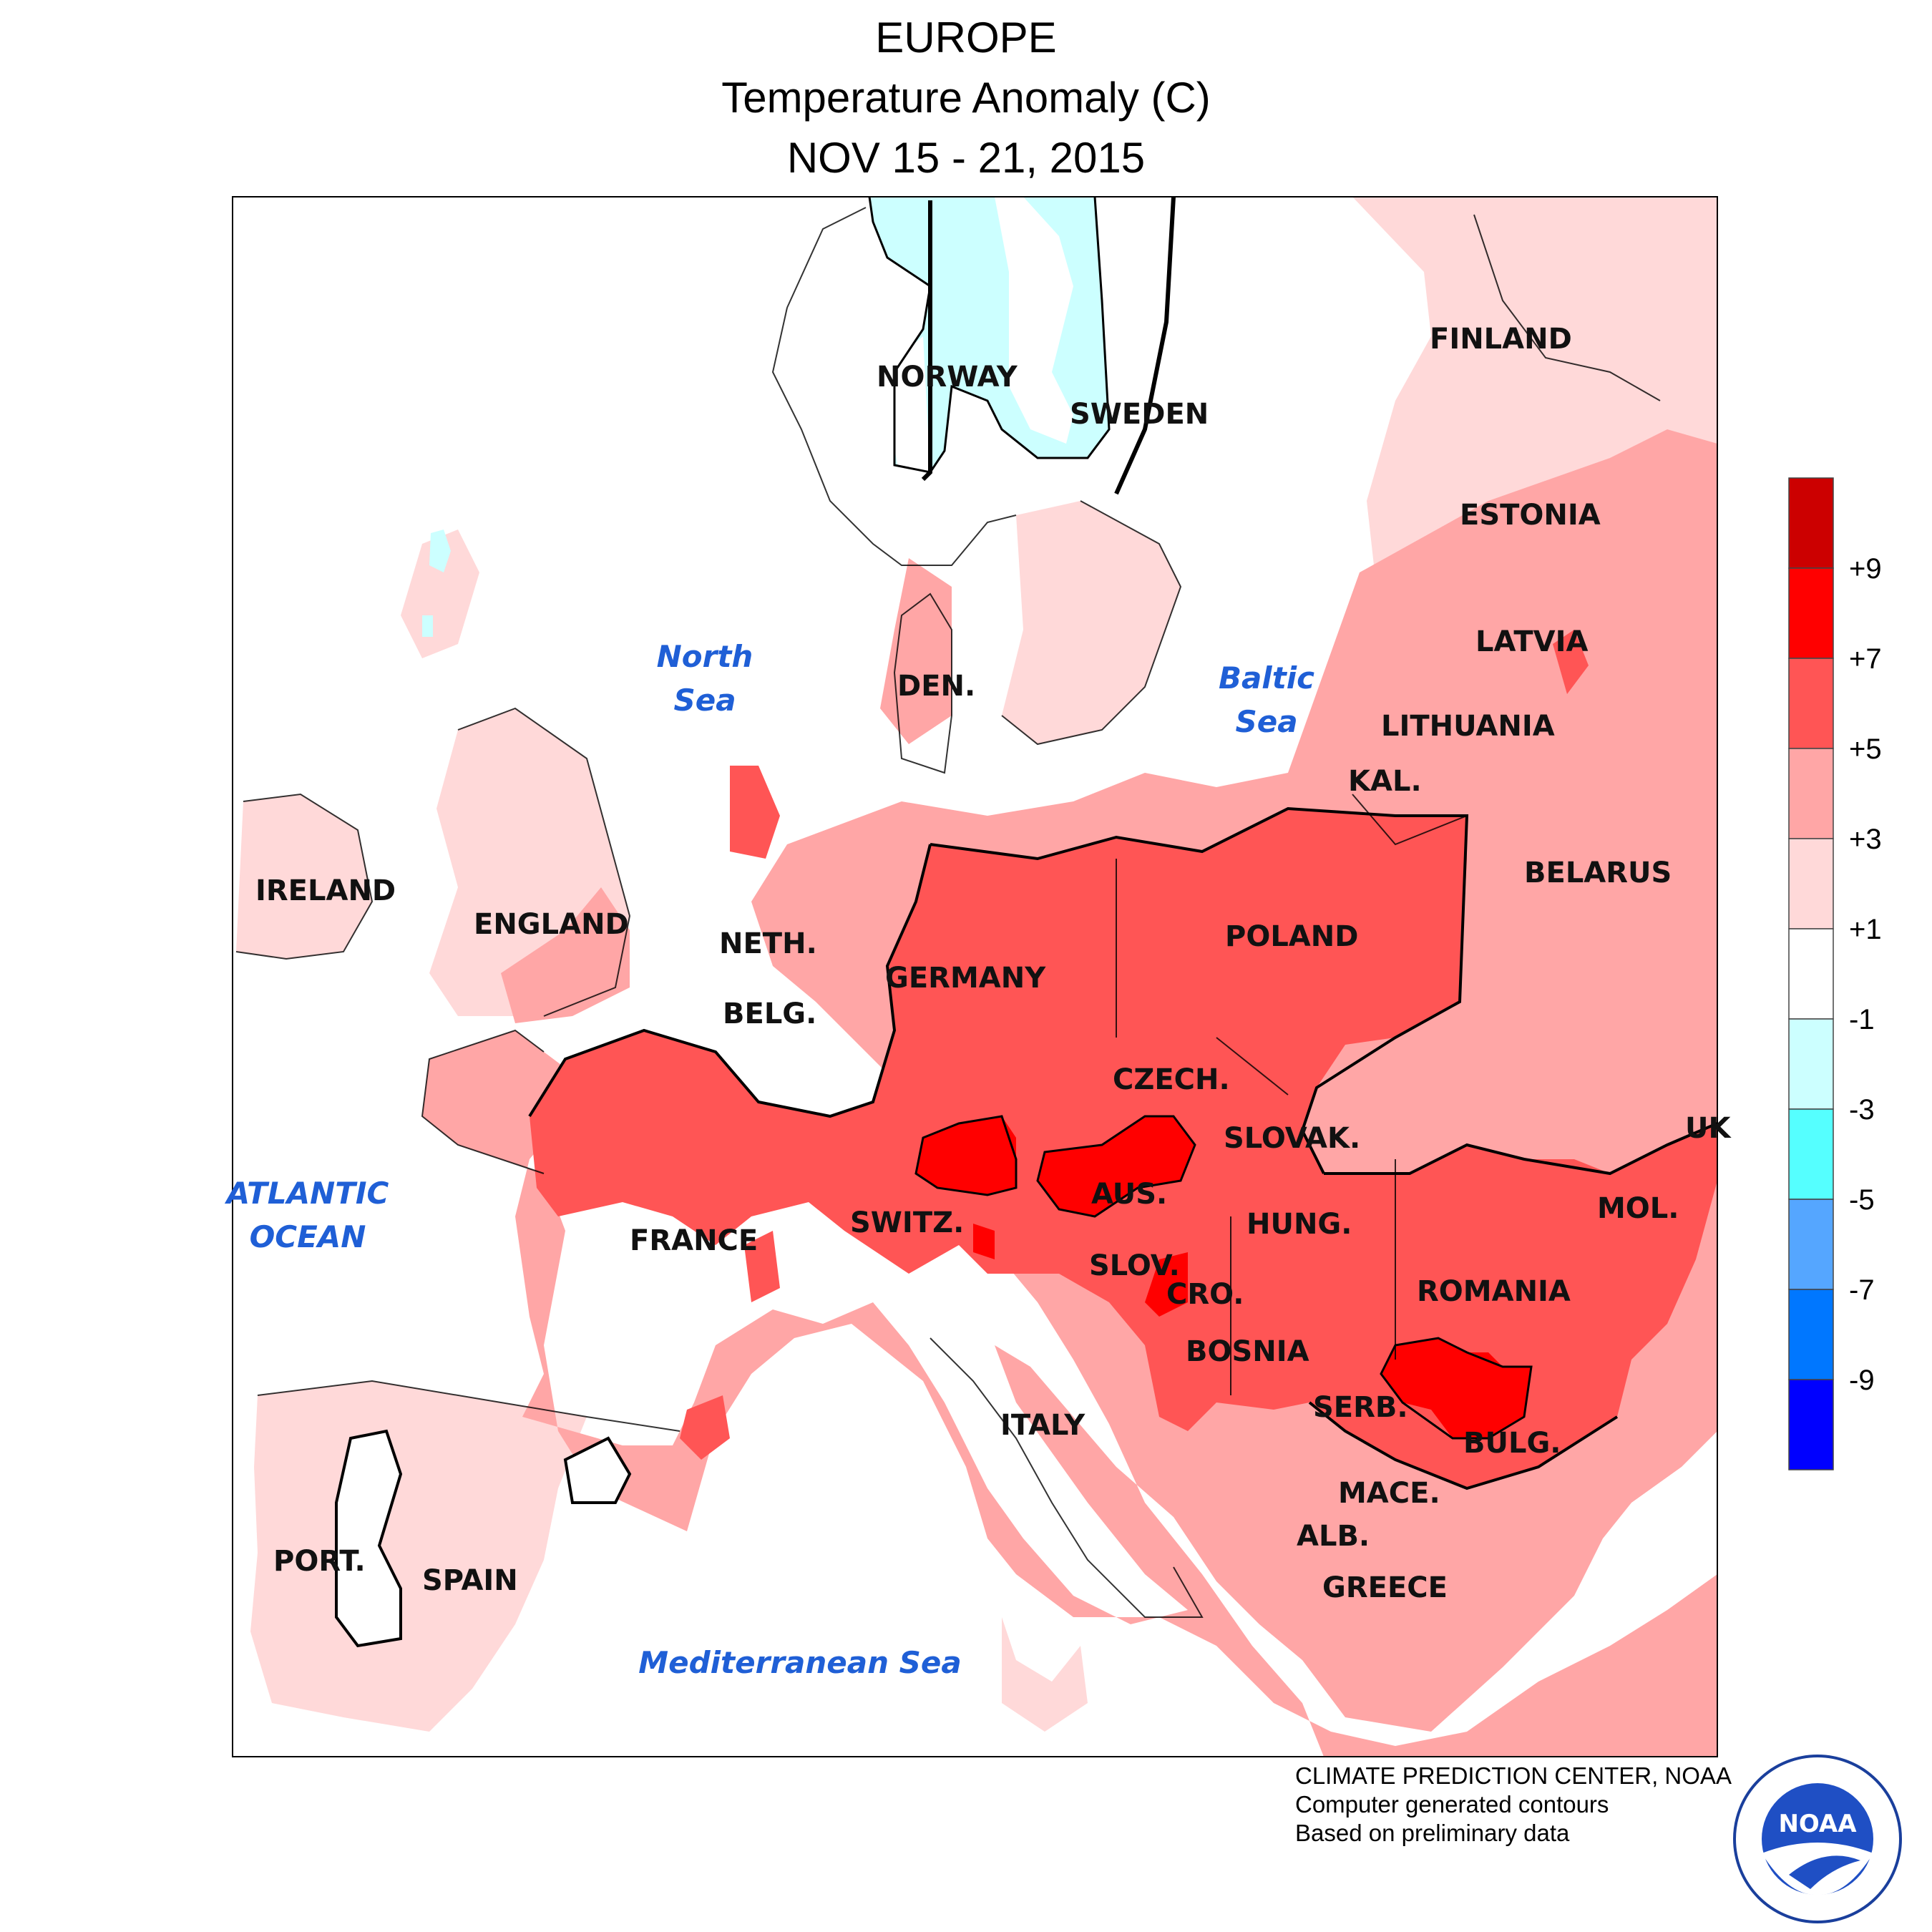 This screenshot has width=1932, height=1932. Describe the element at coordinates (1835, 973) in the screenshot. I see `legend-colorbar: +9 +7 +5 +3 +1 -1 -3 -5 -7 -9` at that location.